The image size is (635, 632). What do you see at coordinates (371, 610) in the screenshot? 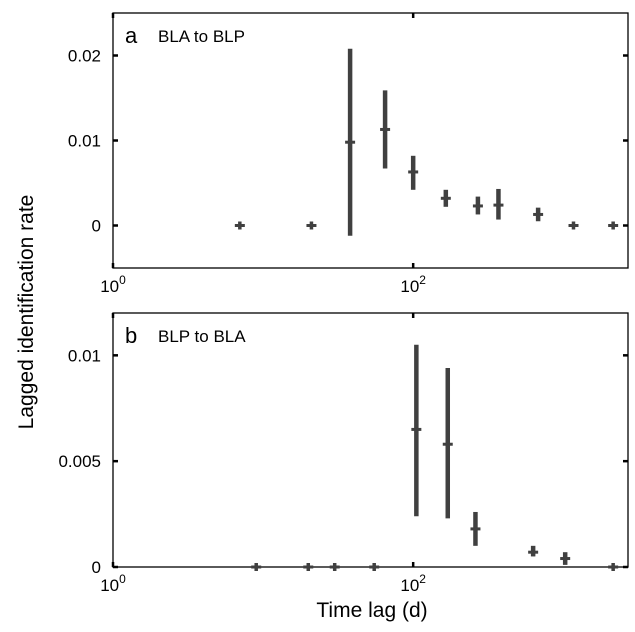
I see `x-axis-label: Time lag (d)` at bounding box center [371, 610].